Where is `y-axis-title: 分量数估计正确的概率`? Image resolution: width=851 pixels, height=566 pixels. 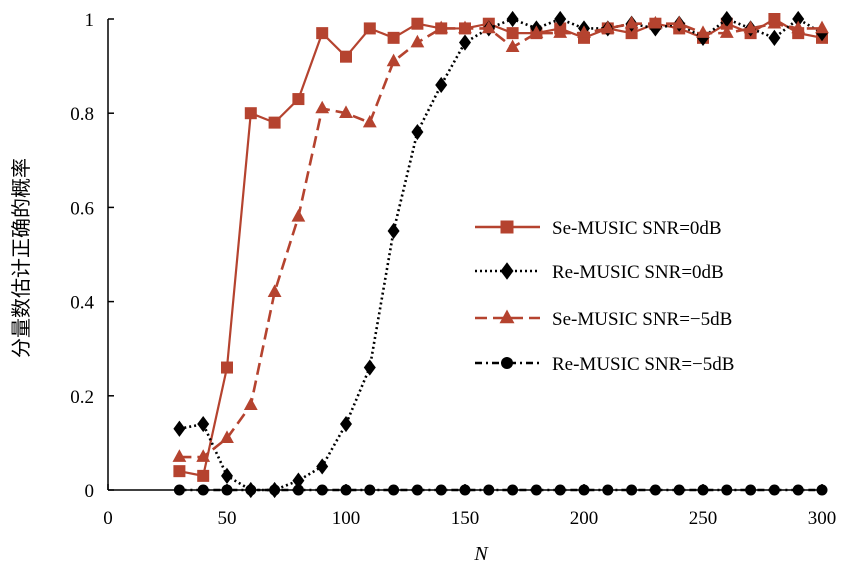
y-axis-title: 分量数估计正确的概率 is located at coordinates (21, 258).